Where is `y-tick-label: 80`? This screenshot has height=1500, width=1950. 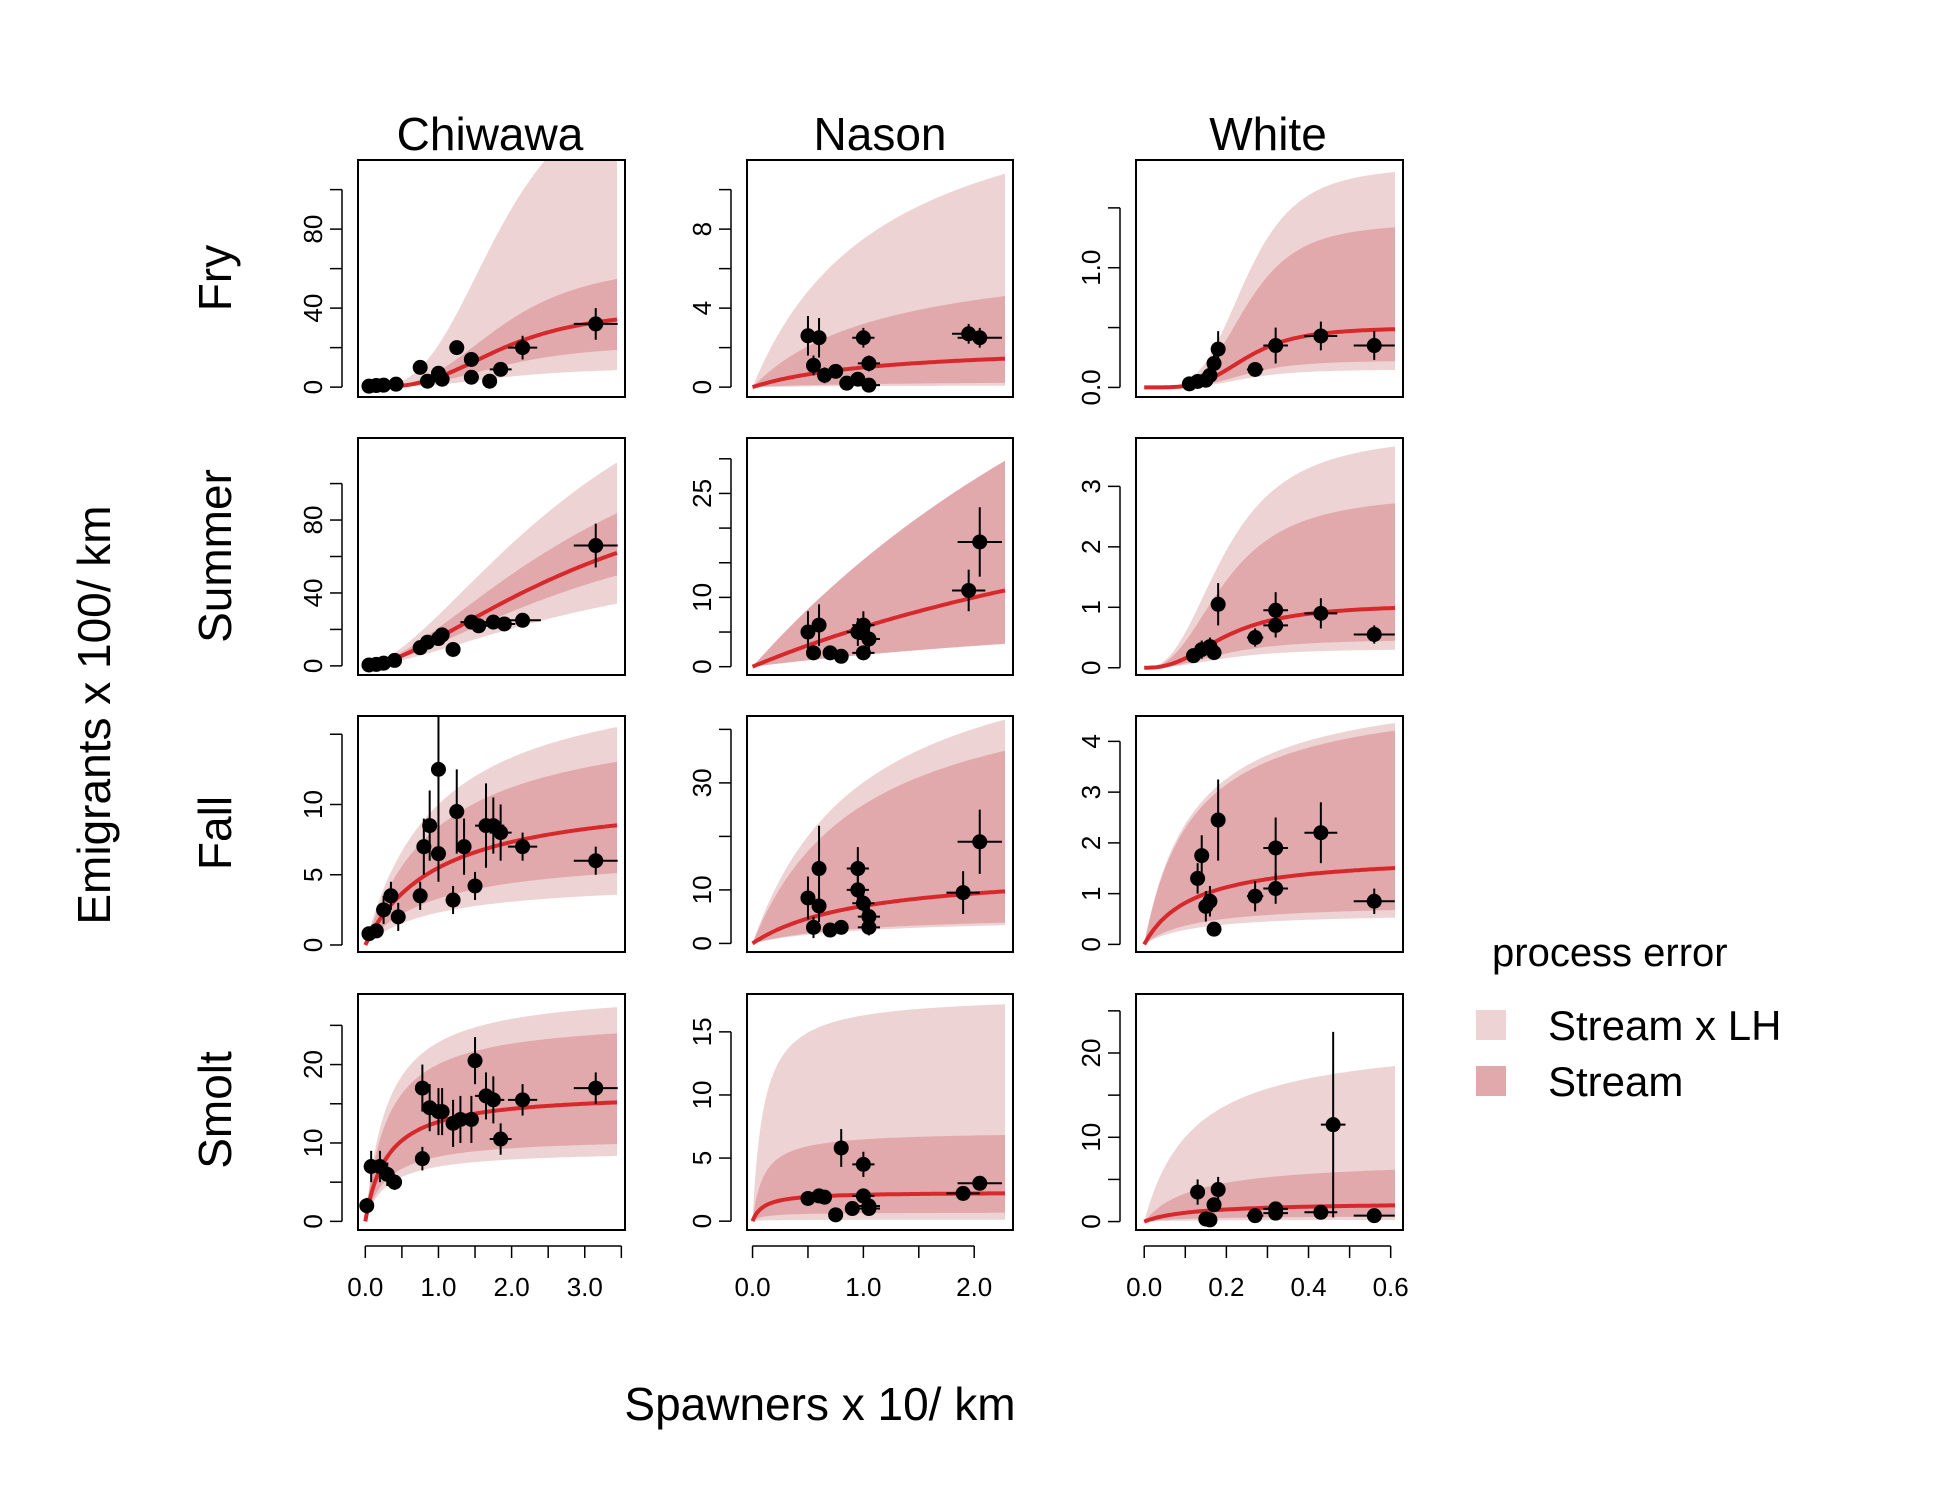 y-tick-label: 80 is located at coordinates (313, 520).